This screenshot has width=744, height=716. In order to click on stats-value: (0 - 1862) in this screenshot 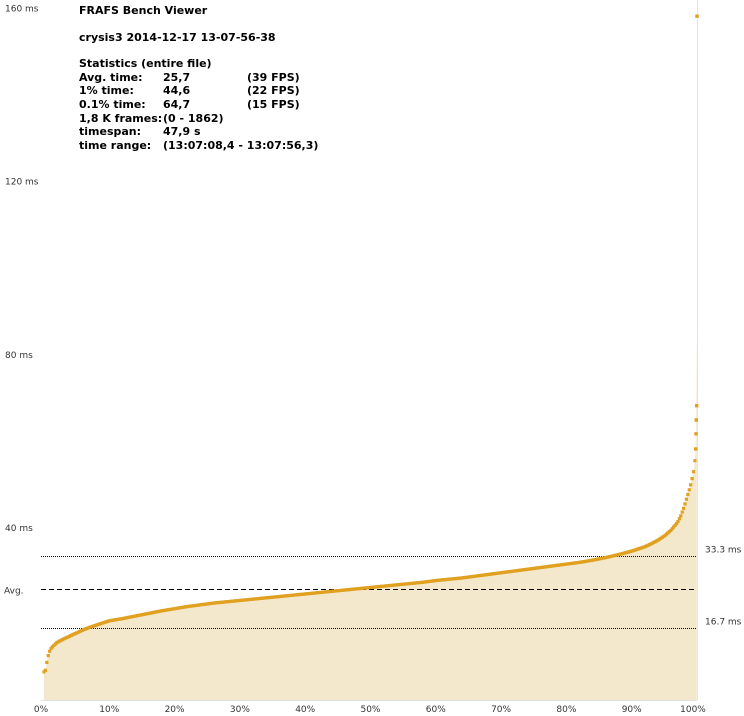, I will do `click(193, 118)`.